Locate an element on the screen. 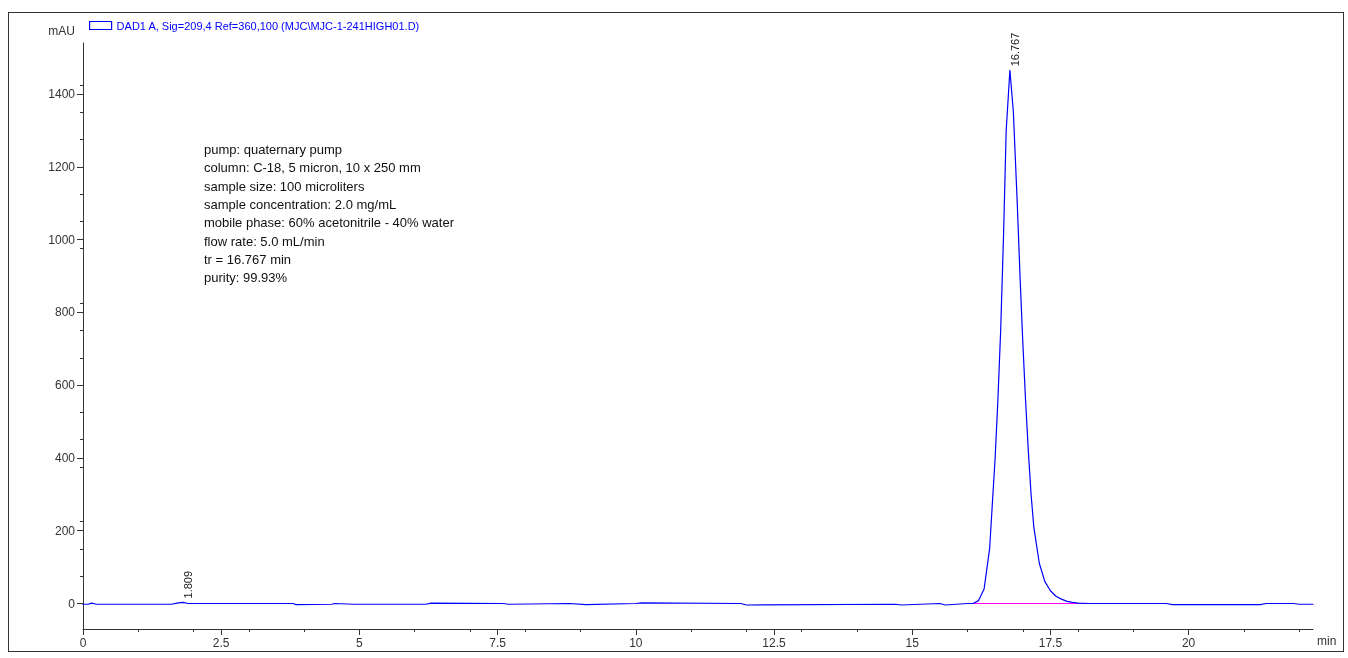 The width and height of the screenshot is (1348, 658). x-tick-label: 0 is located at coordinates (83, 643).